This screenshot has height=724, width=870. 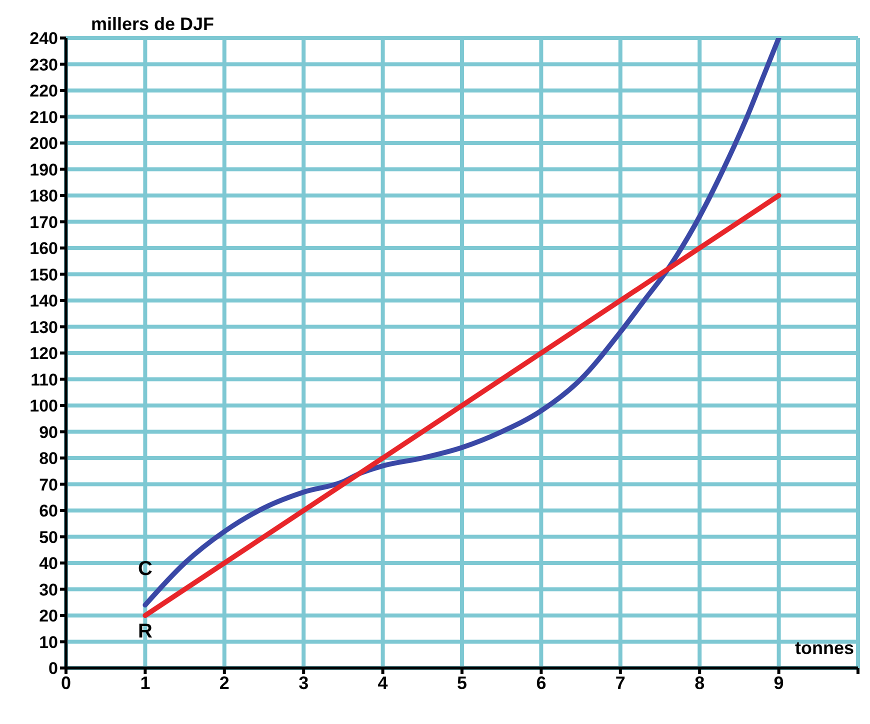 I want to click on y-tick-label: 200, so click(x=44, y=144).